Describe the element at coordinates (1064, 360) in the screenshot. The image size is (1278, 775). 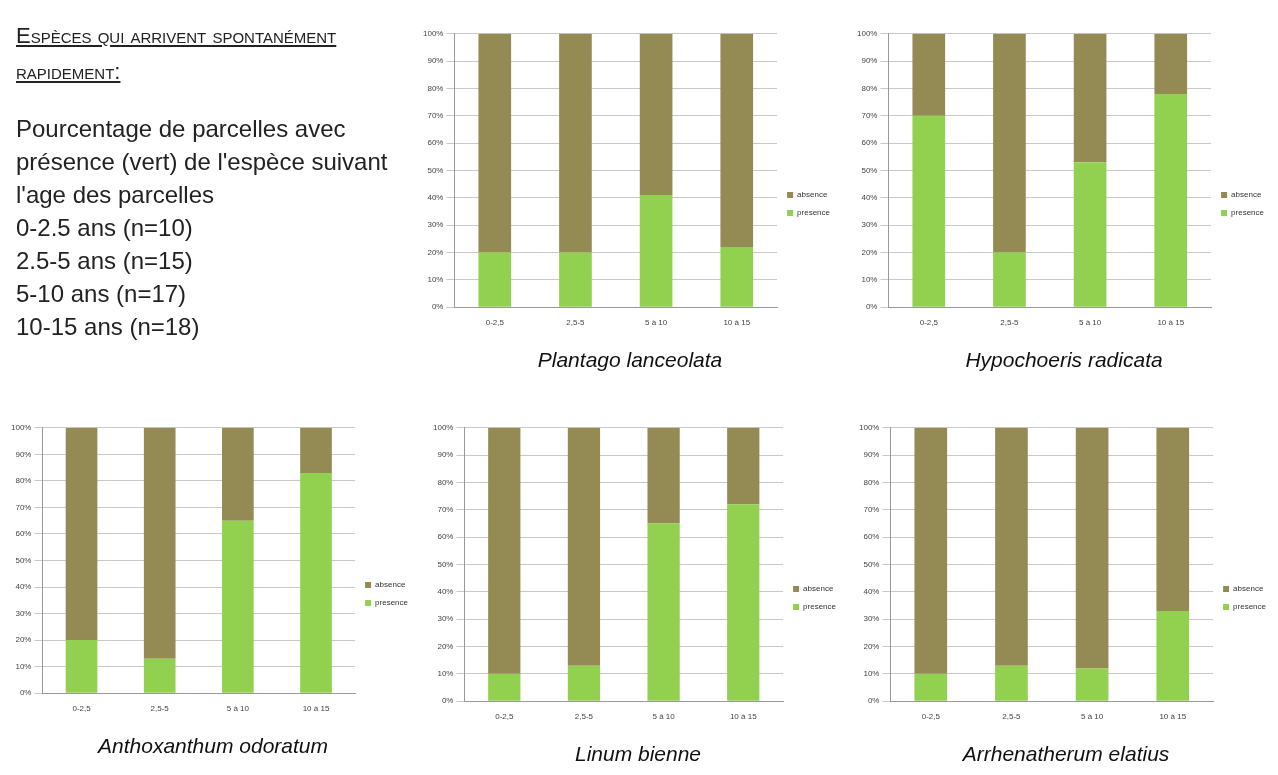
I see `text: Hypochoeris radicata` at that location.